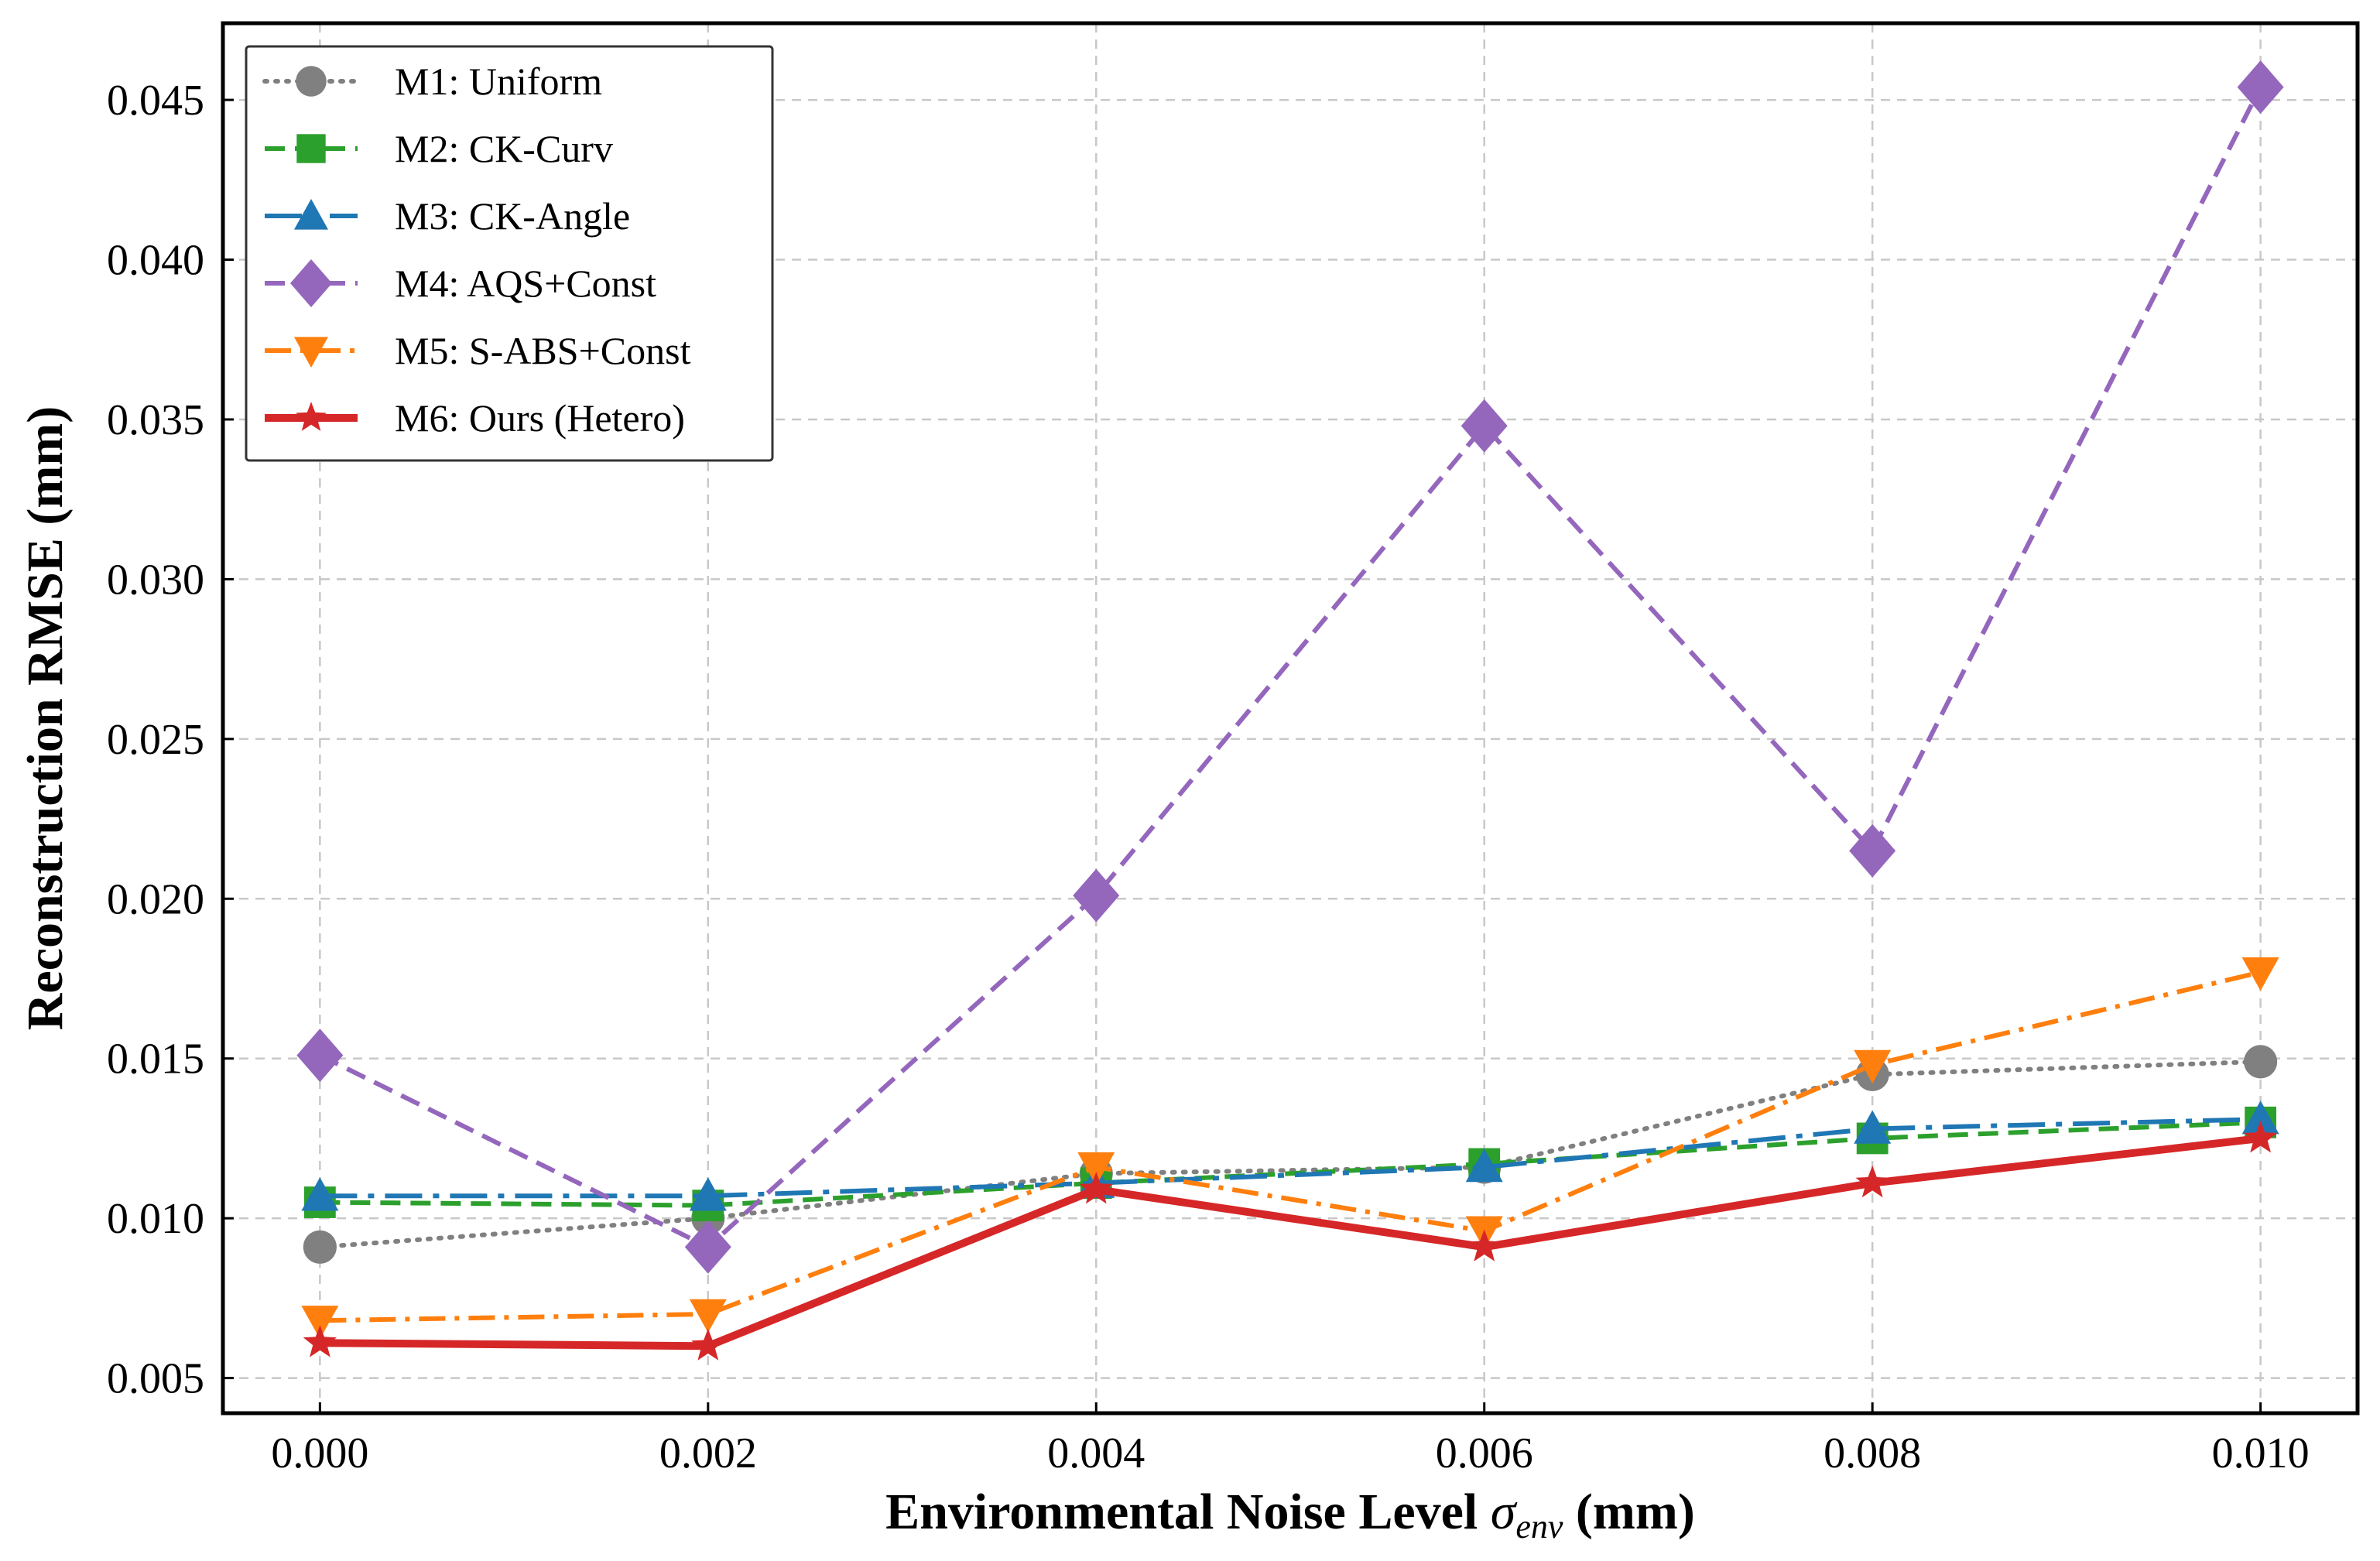  I want to click on series-line-m2, so click(1290, 1164).